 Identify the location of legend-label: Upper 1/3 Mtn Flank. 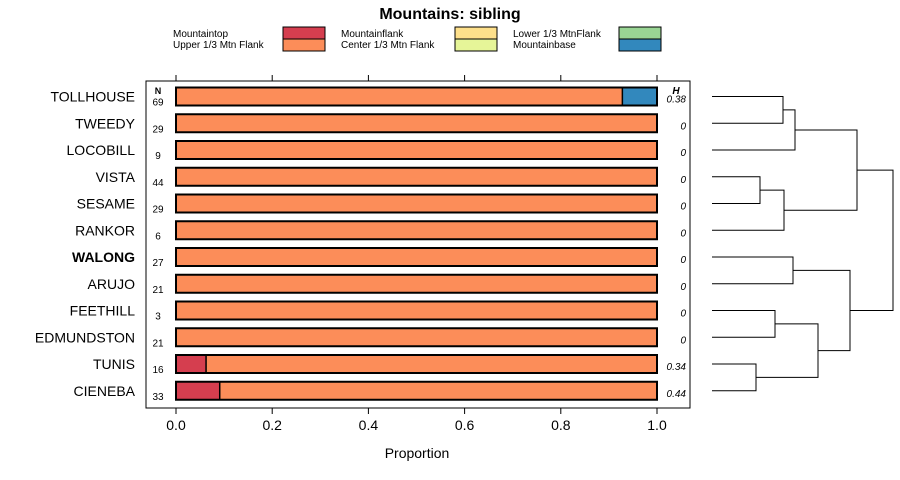
(219, 45).